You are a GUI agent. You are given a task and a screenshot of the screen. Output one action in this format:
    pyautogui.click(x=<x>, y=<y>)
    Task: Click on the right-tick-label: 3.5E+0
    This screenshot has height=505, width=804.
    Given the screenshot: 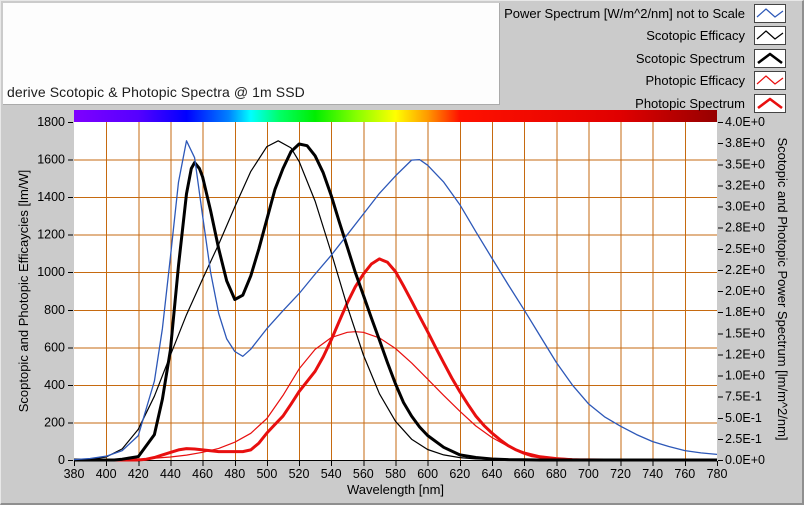 What is the action you would take?
    pyautogui.click(x=745, y=164)
    